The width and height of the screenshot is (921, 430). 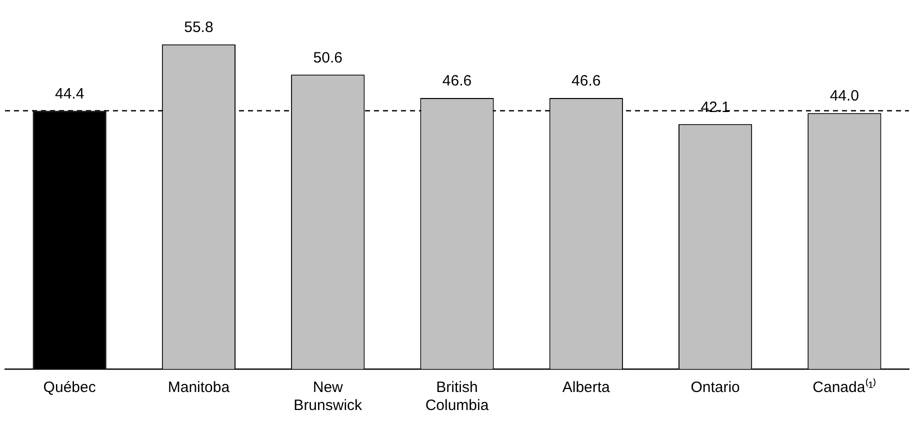 What do you see at coordinates (457, 396) in the screenshot?
I see `x-tick-label: British Columbia` at bounding box center [457, 396].